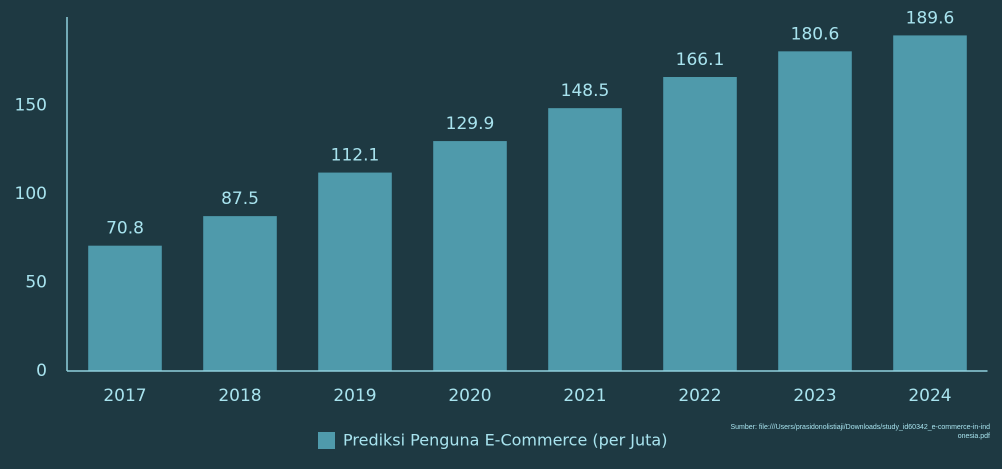 Image resolution: width=1002 pixels, height=469 pixels. What do you see at coordinates (929, 396) in the screenshot?
I see `x-tick-label: 2024` at bounding box center [929, 396].